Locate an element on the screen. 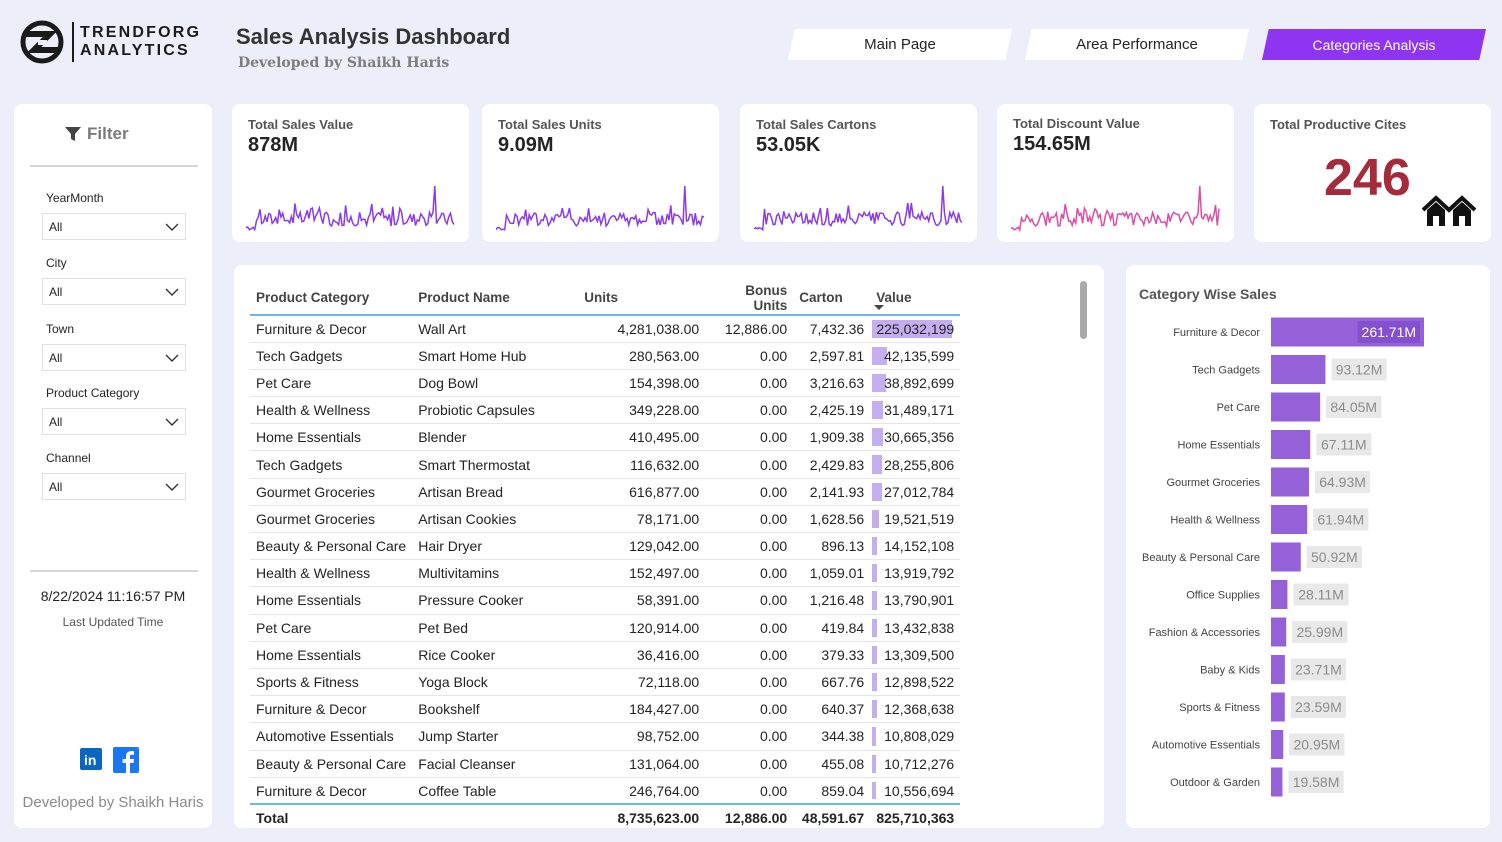  slicer-channel: All is located at coordinates (114, 486).